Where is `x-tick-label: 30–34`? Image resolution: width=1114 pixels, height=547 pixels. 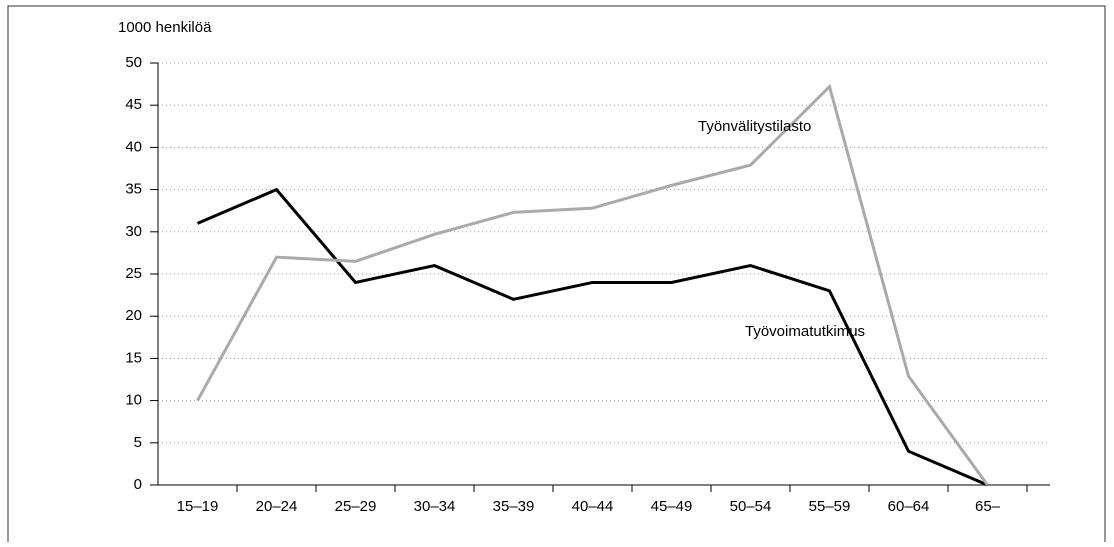
x-tick-label: 30–34 is located at coordinates (435, 506).